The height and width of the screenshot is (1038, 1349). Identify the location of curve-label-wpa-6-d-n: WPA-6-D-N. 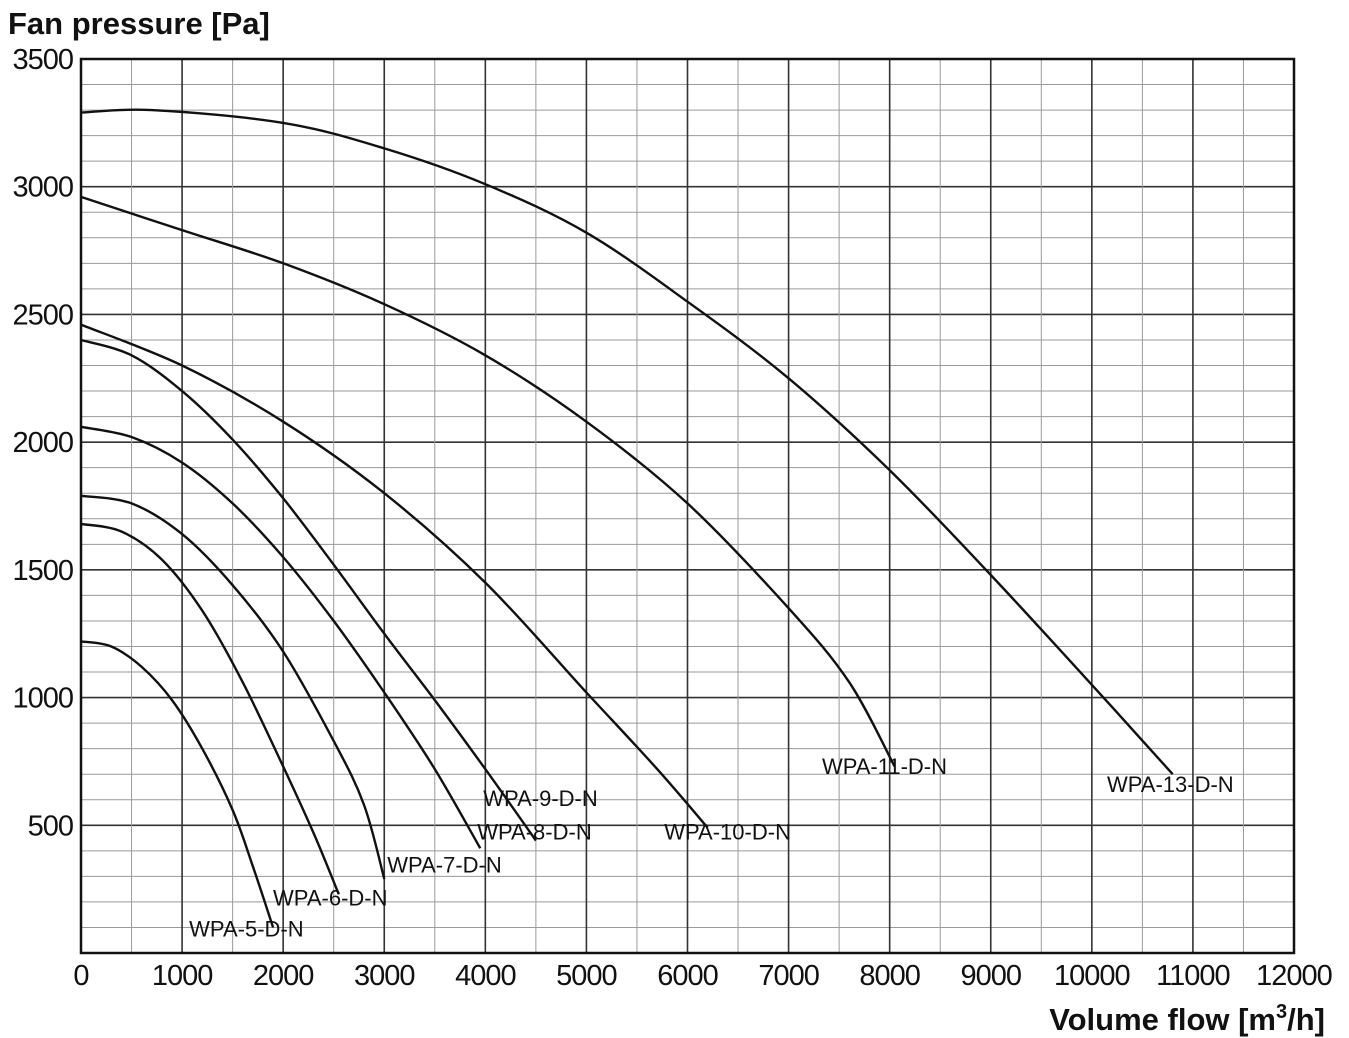
(330, 898).